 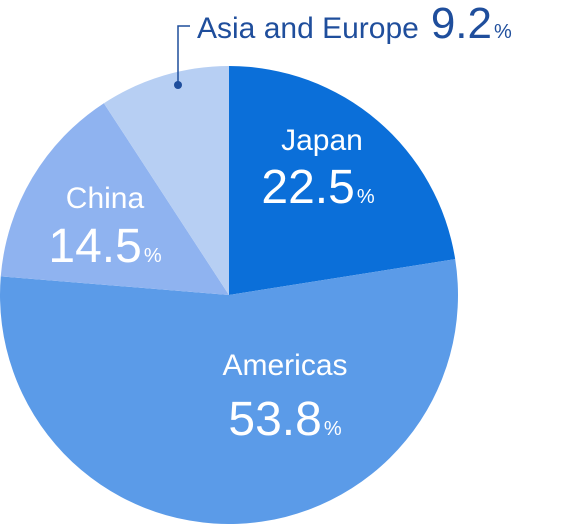 I want to click on slice-value: 53.8%, so click(x=284, y=419).